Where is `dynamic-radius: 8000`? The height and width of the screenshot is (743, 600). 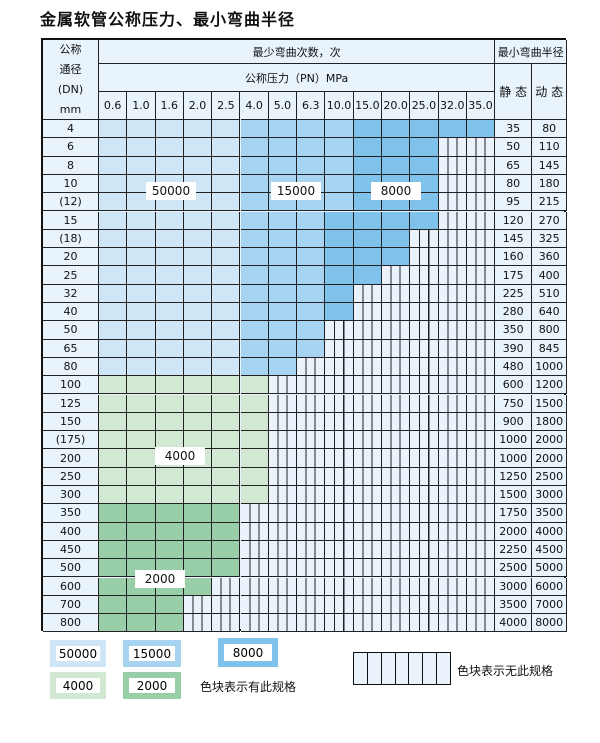
dynamic-radius: 8000 is located at coordinates (550, 623).